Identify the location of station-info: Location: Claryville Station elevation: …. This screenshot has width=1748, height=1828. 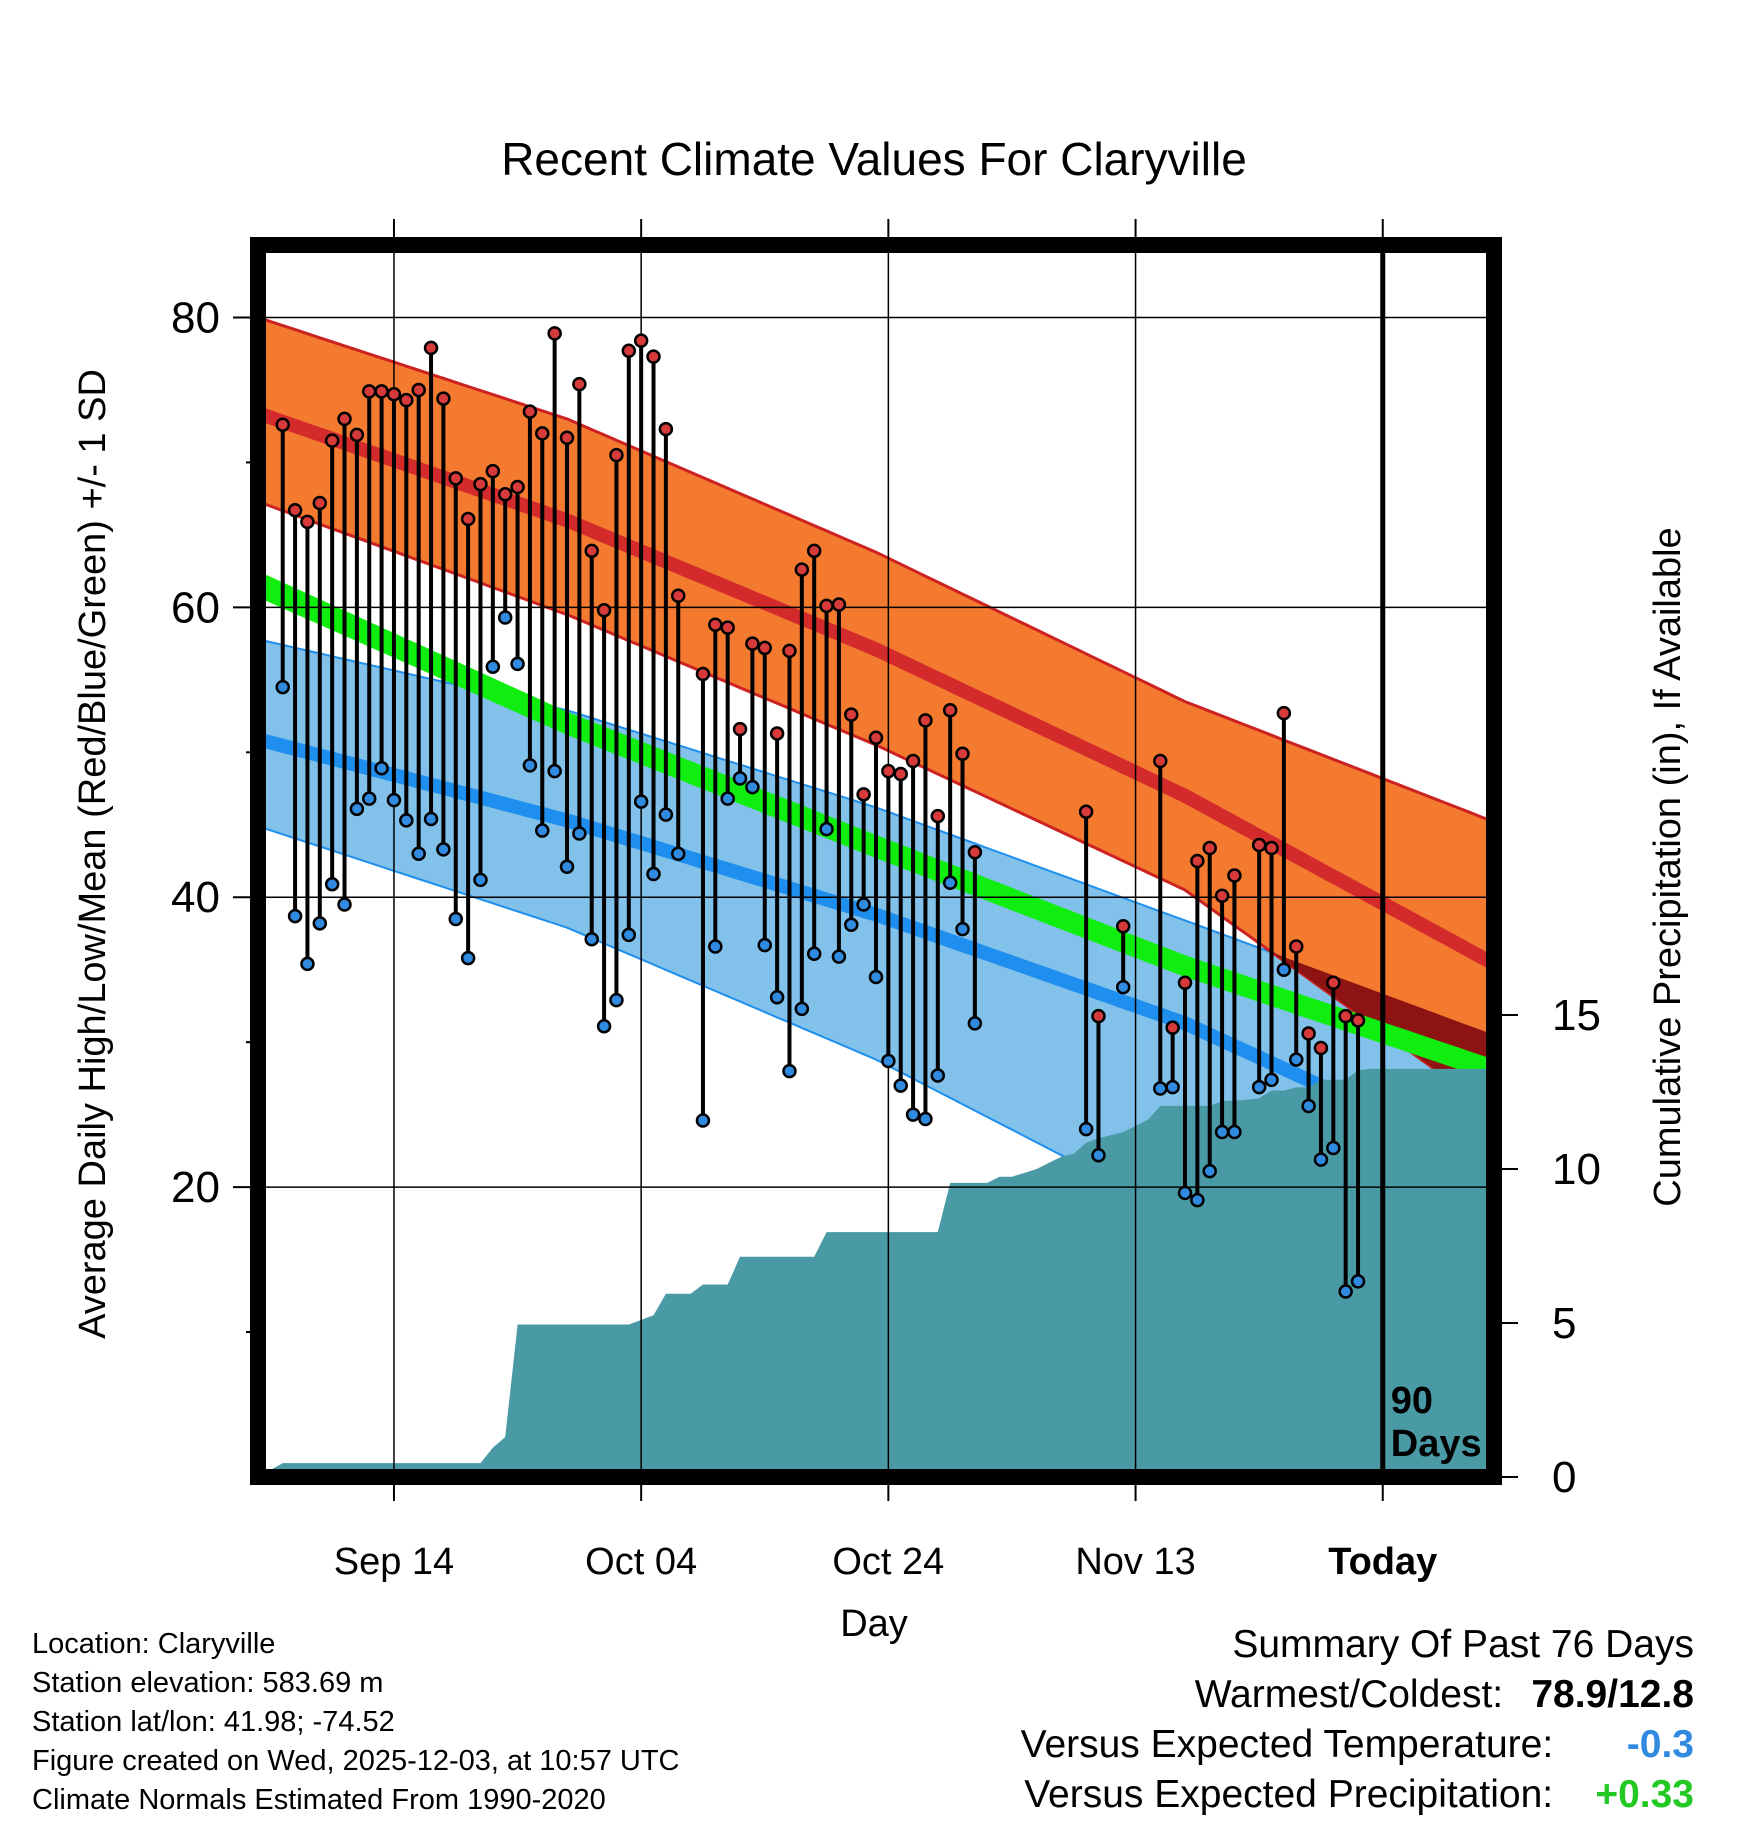
(356, 1722).